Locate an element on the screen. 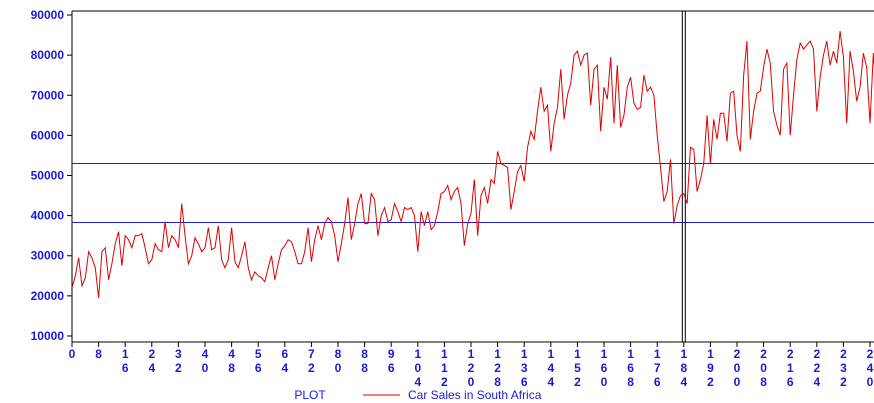  legend-label: Car Sales in South Africa is located at coordinates (475, 395).